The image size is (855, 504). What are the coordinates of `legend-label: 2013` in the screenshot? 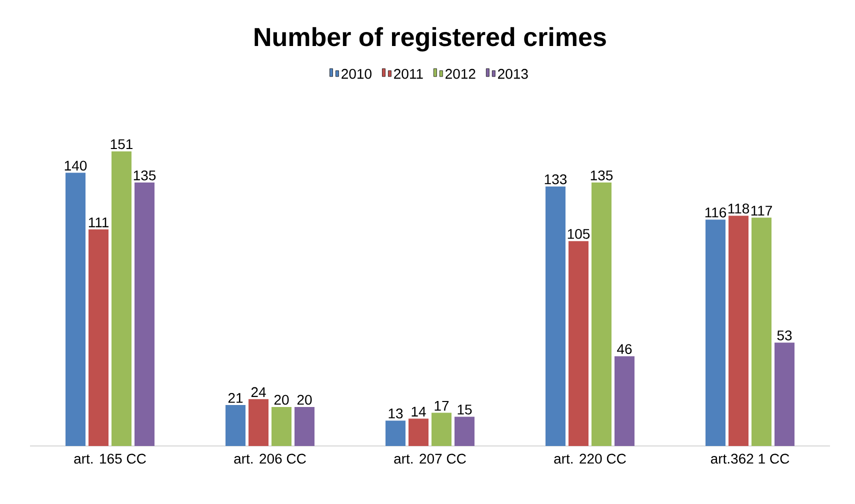 It's located at (513, 73).